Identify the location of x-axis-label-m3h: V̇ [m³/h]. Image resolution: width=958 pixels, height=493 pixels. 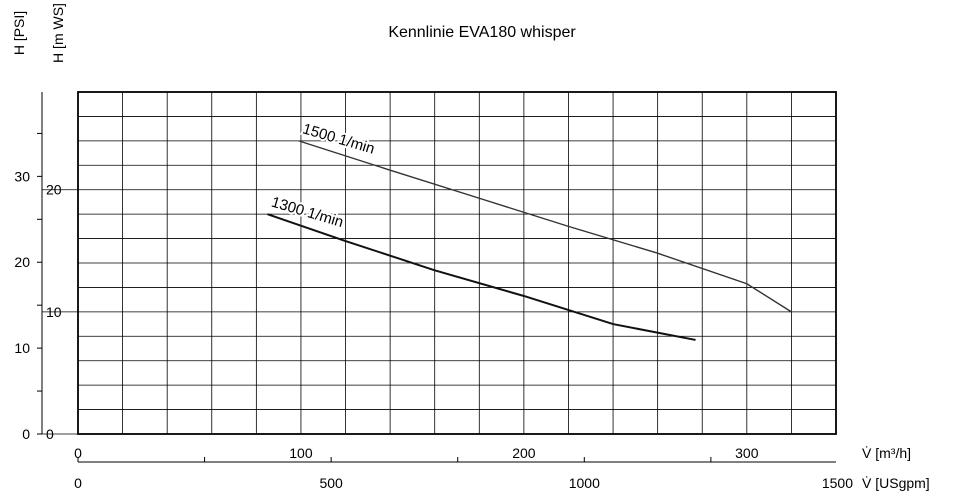
(886, 453).